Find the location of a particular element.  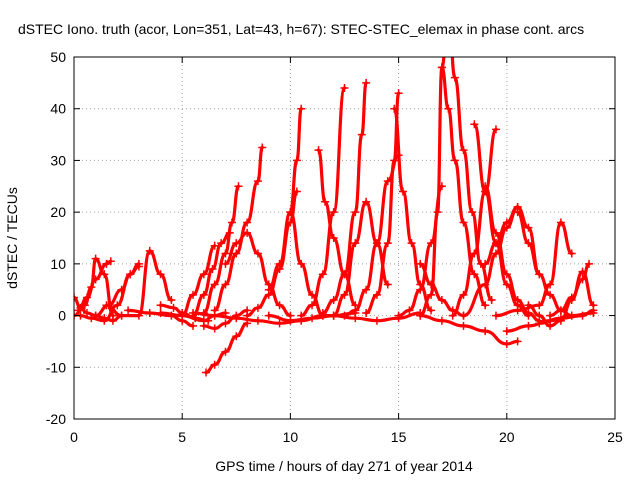

y-tick-label: 0 is located at coordinates (62, 316).